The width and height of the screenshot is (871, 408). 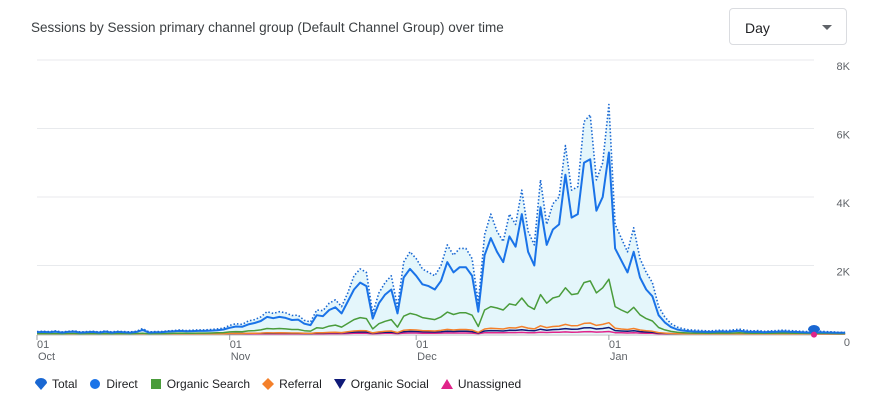 What do you see at coordinates (446, 384) in the screenshot?
I see `triangle-up-icon` at bounding box center [446, 384].